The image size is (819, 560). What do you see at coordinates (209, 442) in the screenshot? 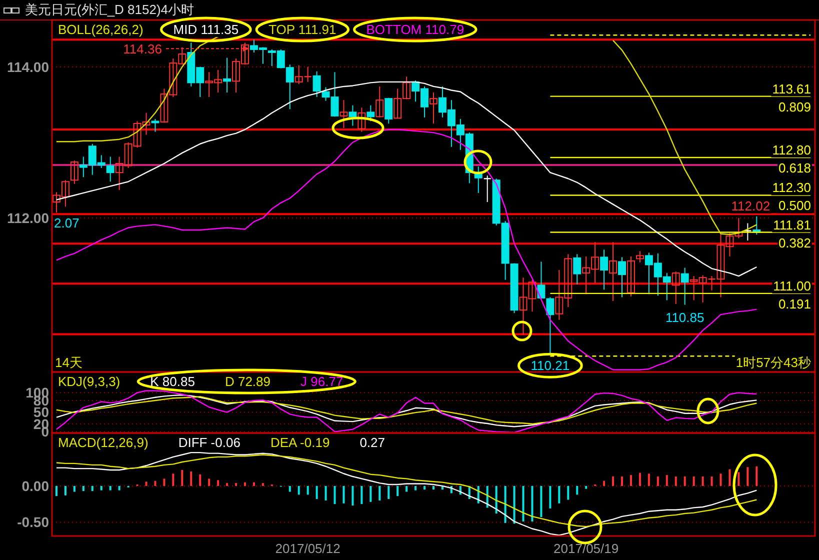
I see `series-label: DIFF -0.06` at bounding box center [209, 442].